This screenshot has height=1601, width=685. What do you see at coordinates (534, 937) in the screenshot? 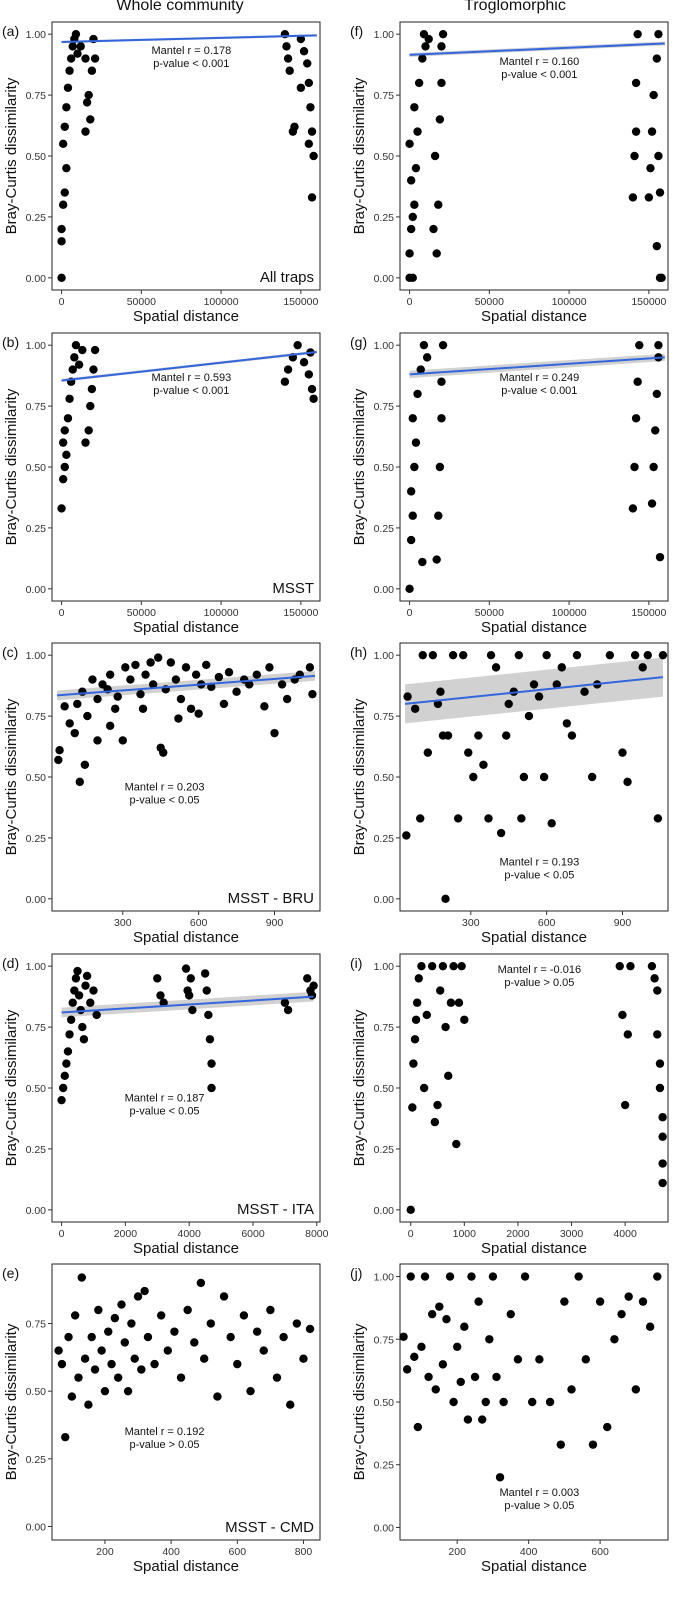
I see `x-axis-label: Spatial distance` at bounding box center [534, 937].